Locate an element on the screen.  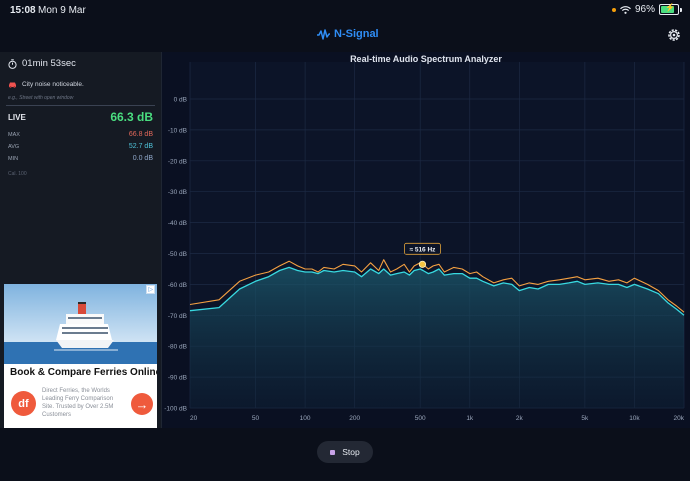
peak-point is located at coordinates (422, 264).